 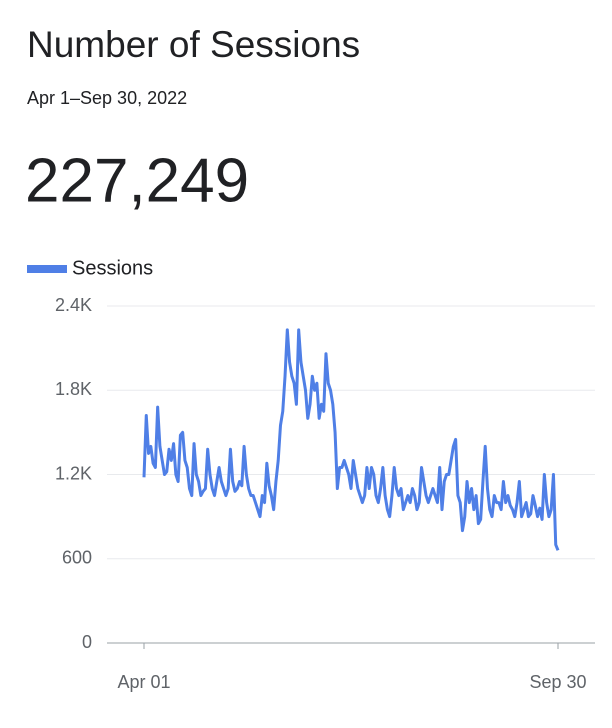 I want to click on legend-swatch, so click(x=47, y=269).